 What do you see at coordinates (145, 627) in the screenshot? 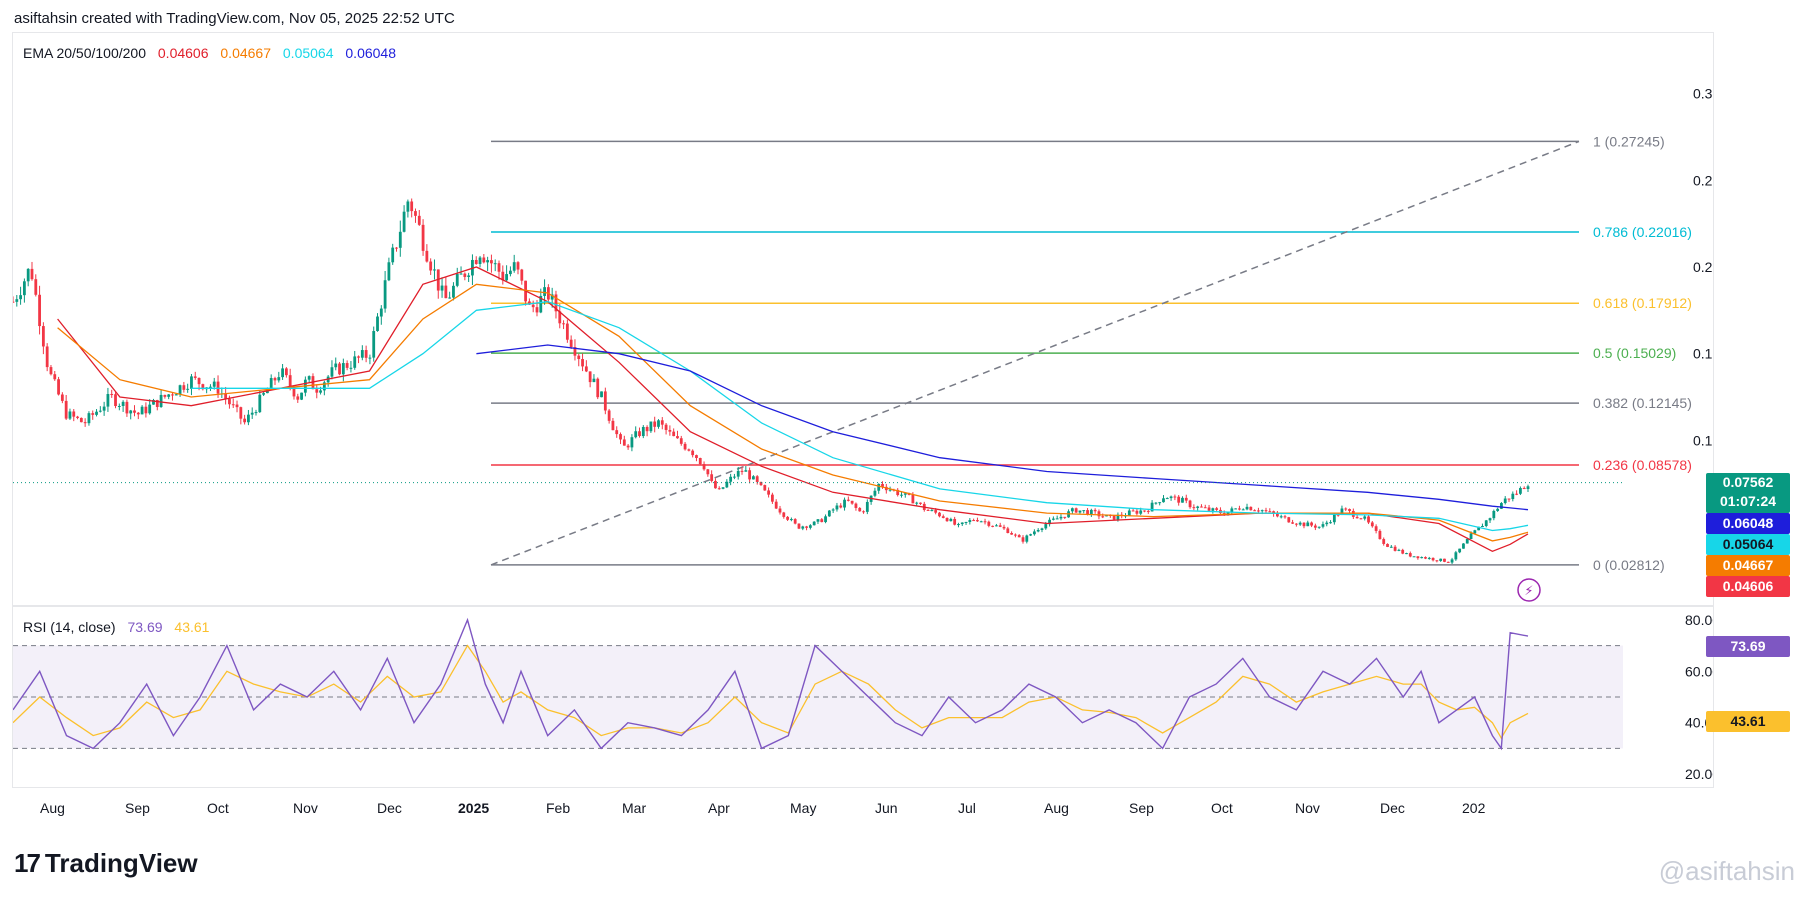
I see `rsi-legend-value: 73.69` at bounding box center [145, 627].